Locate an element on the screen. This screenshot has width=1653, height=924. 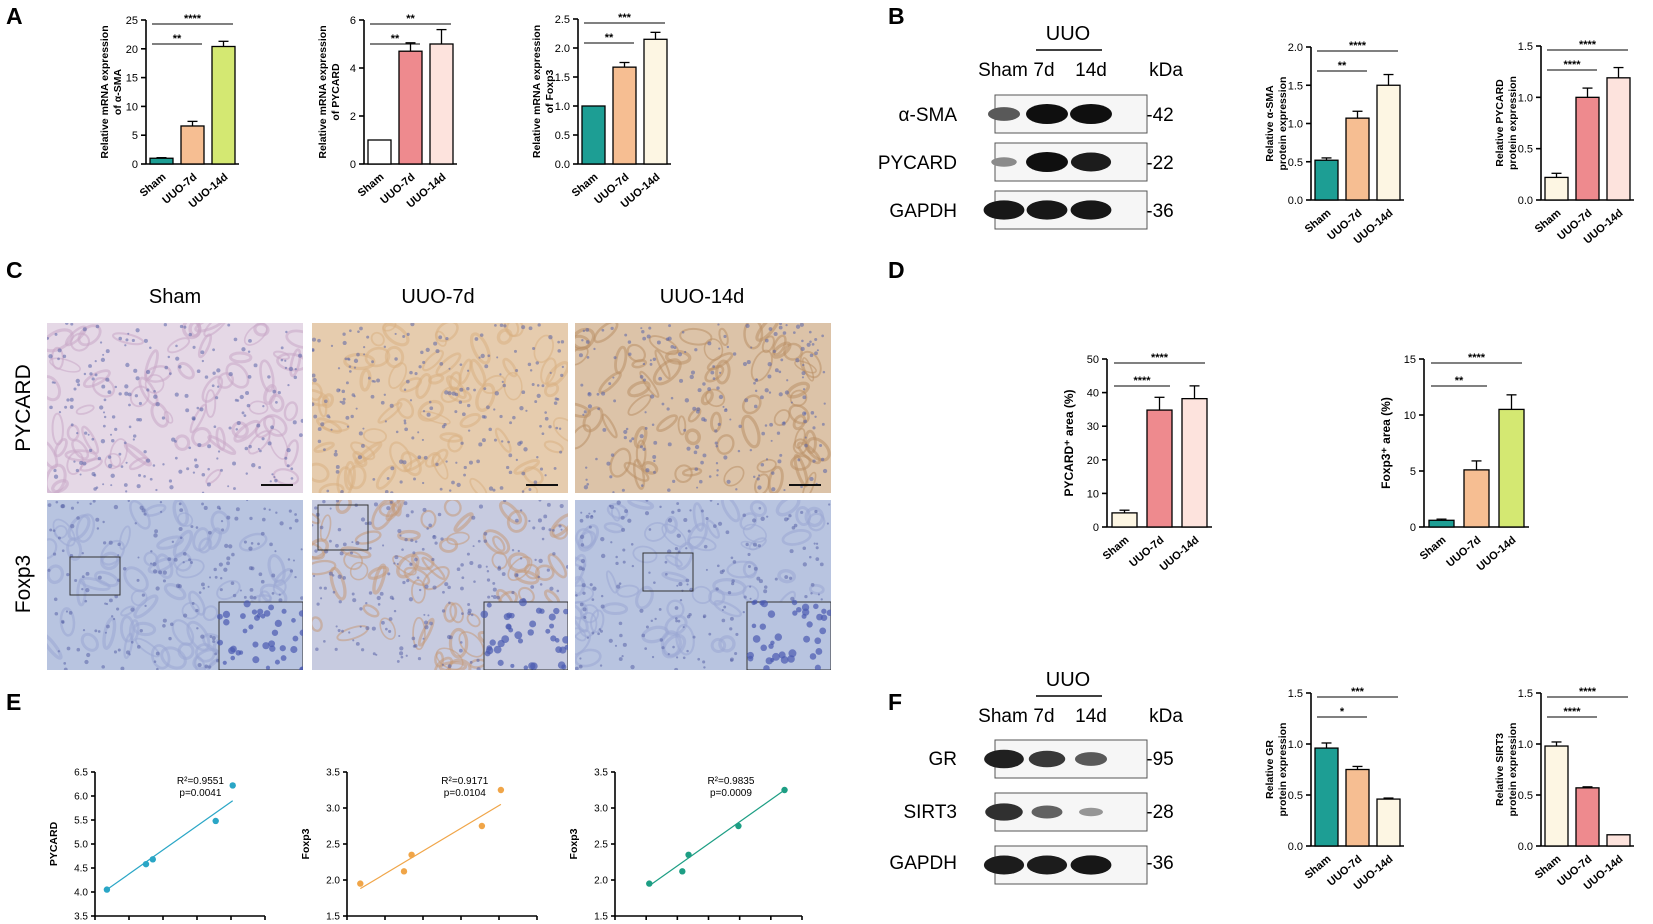
y-tick-label: 15 is located at coordinates (132, 79).